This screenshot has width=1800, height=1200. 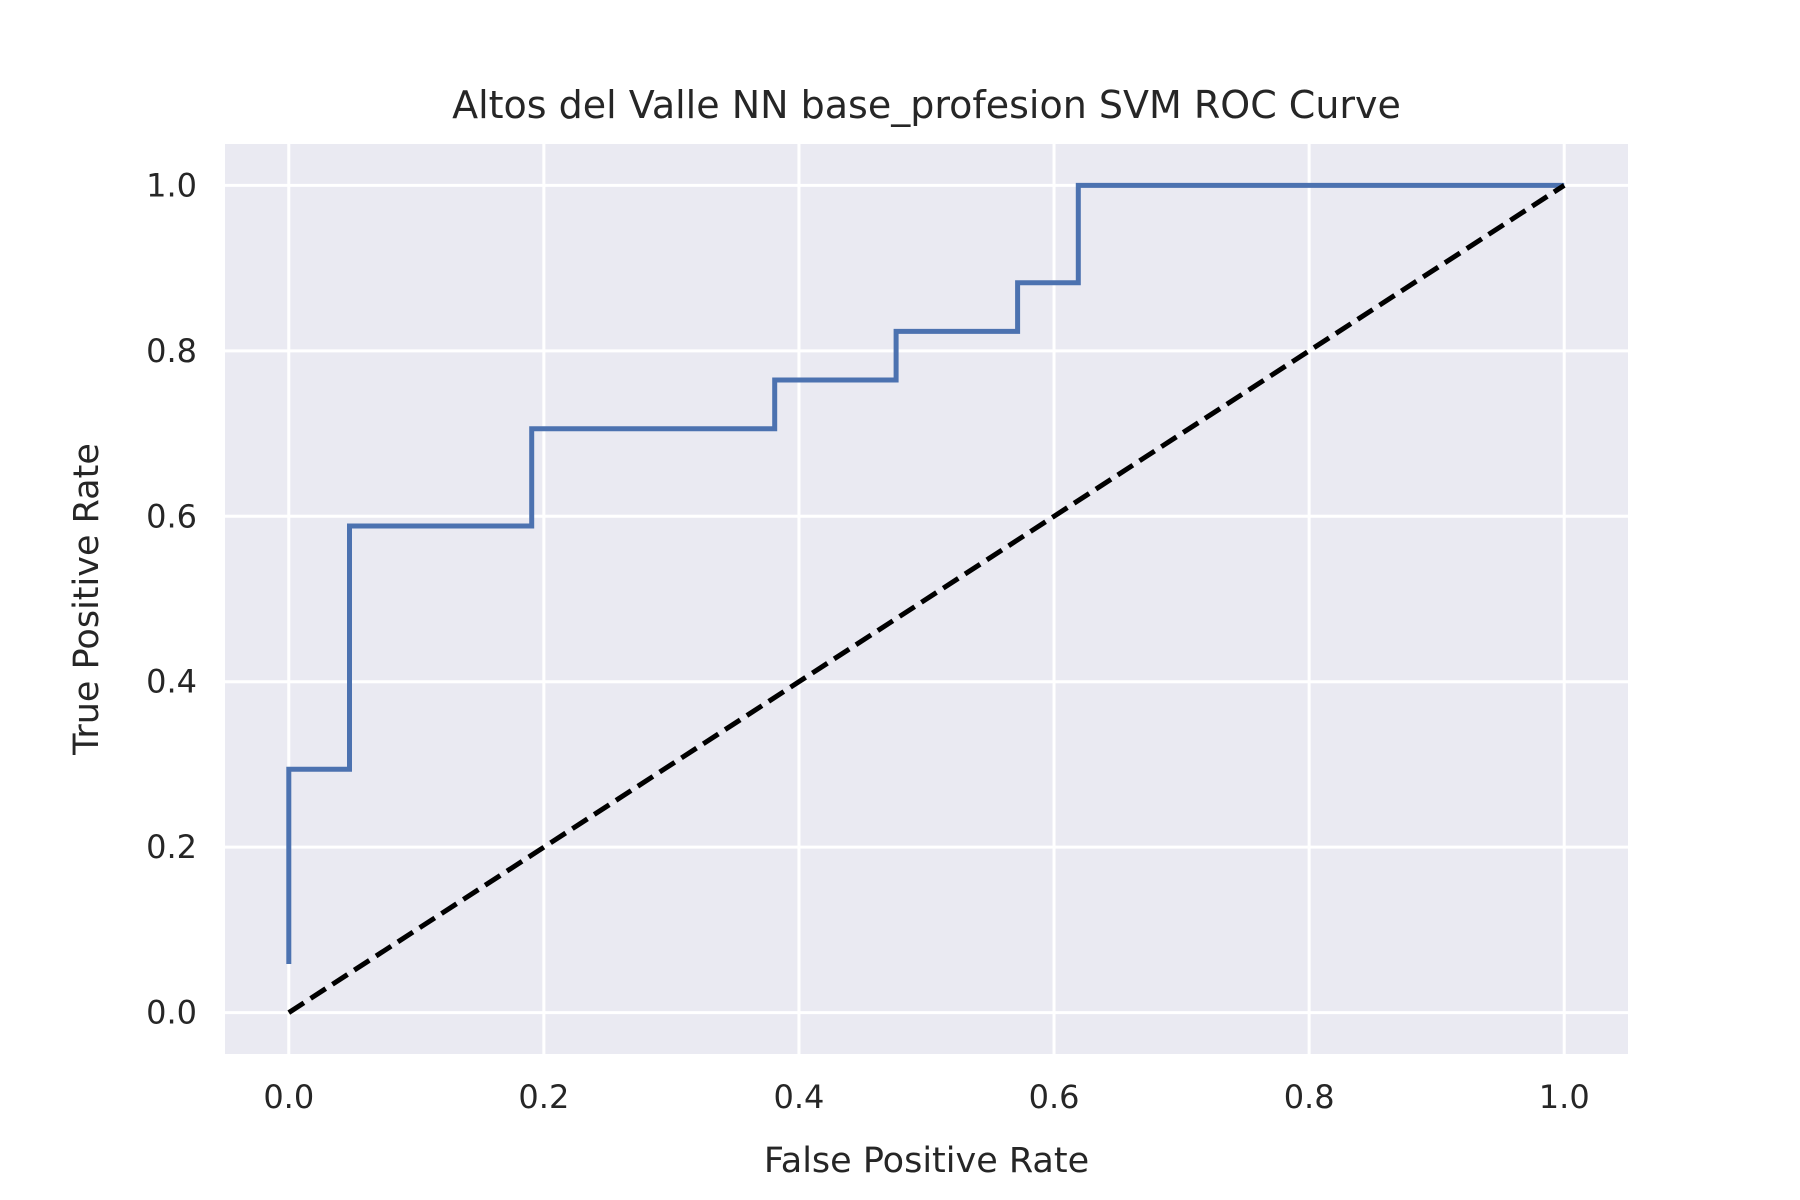 What do you see at coordinates (171, 185) in the screenshot?
I see `y-tick-label: 1.0` at bounding box center [171, 185].